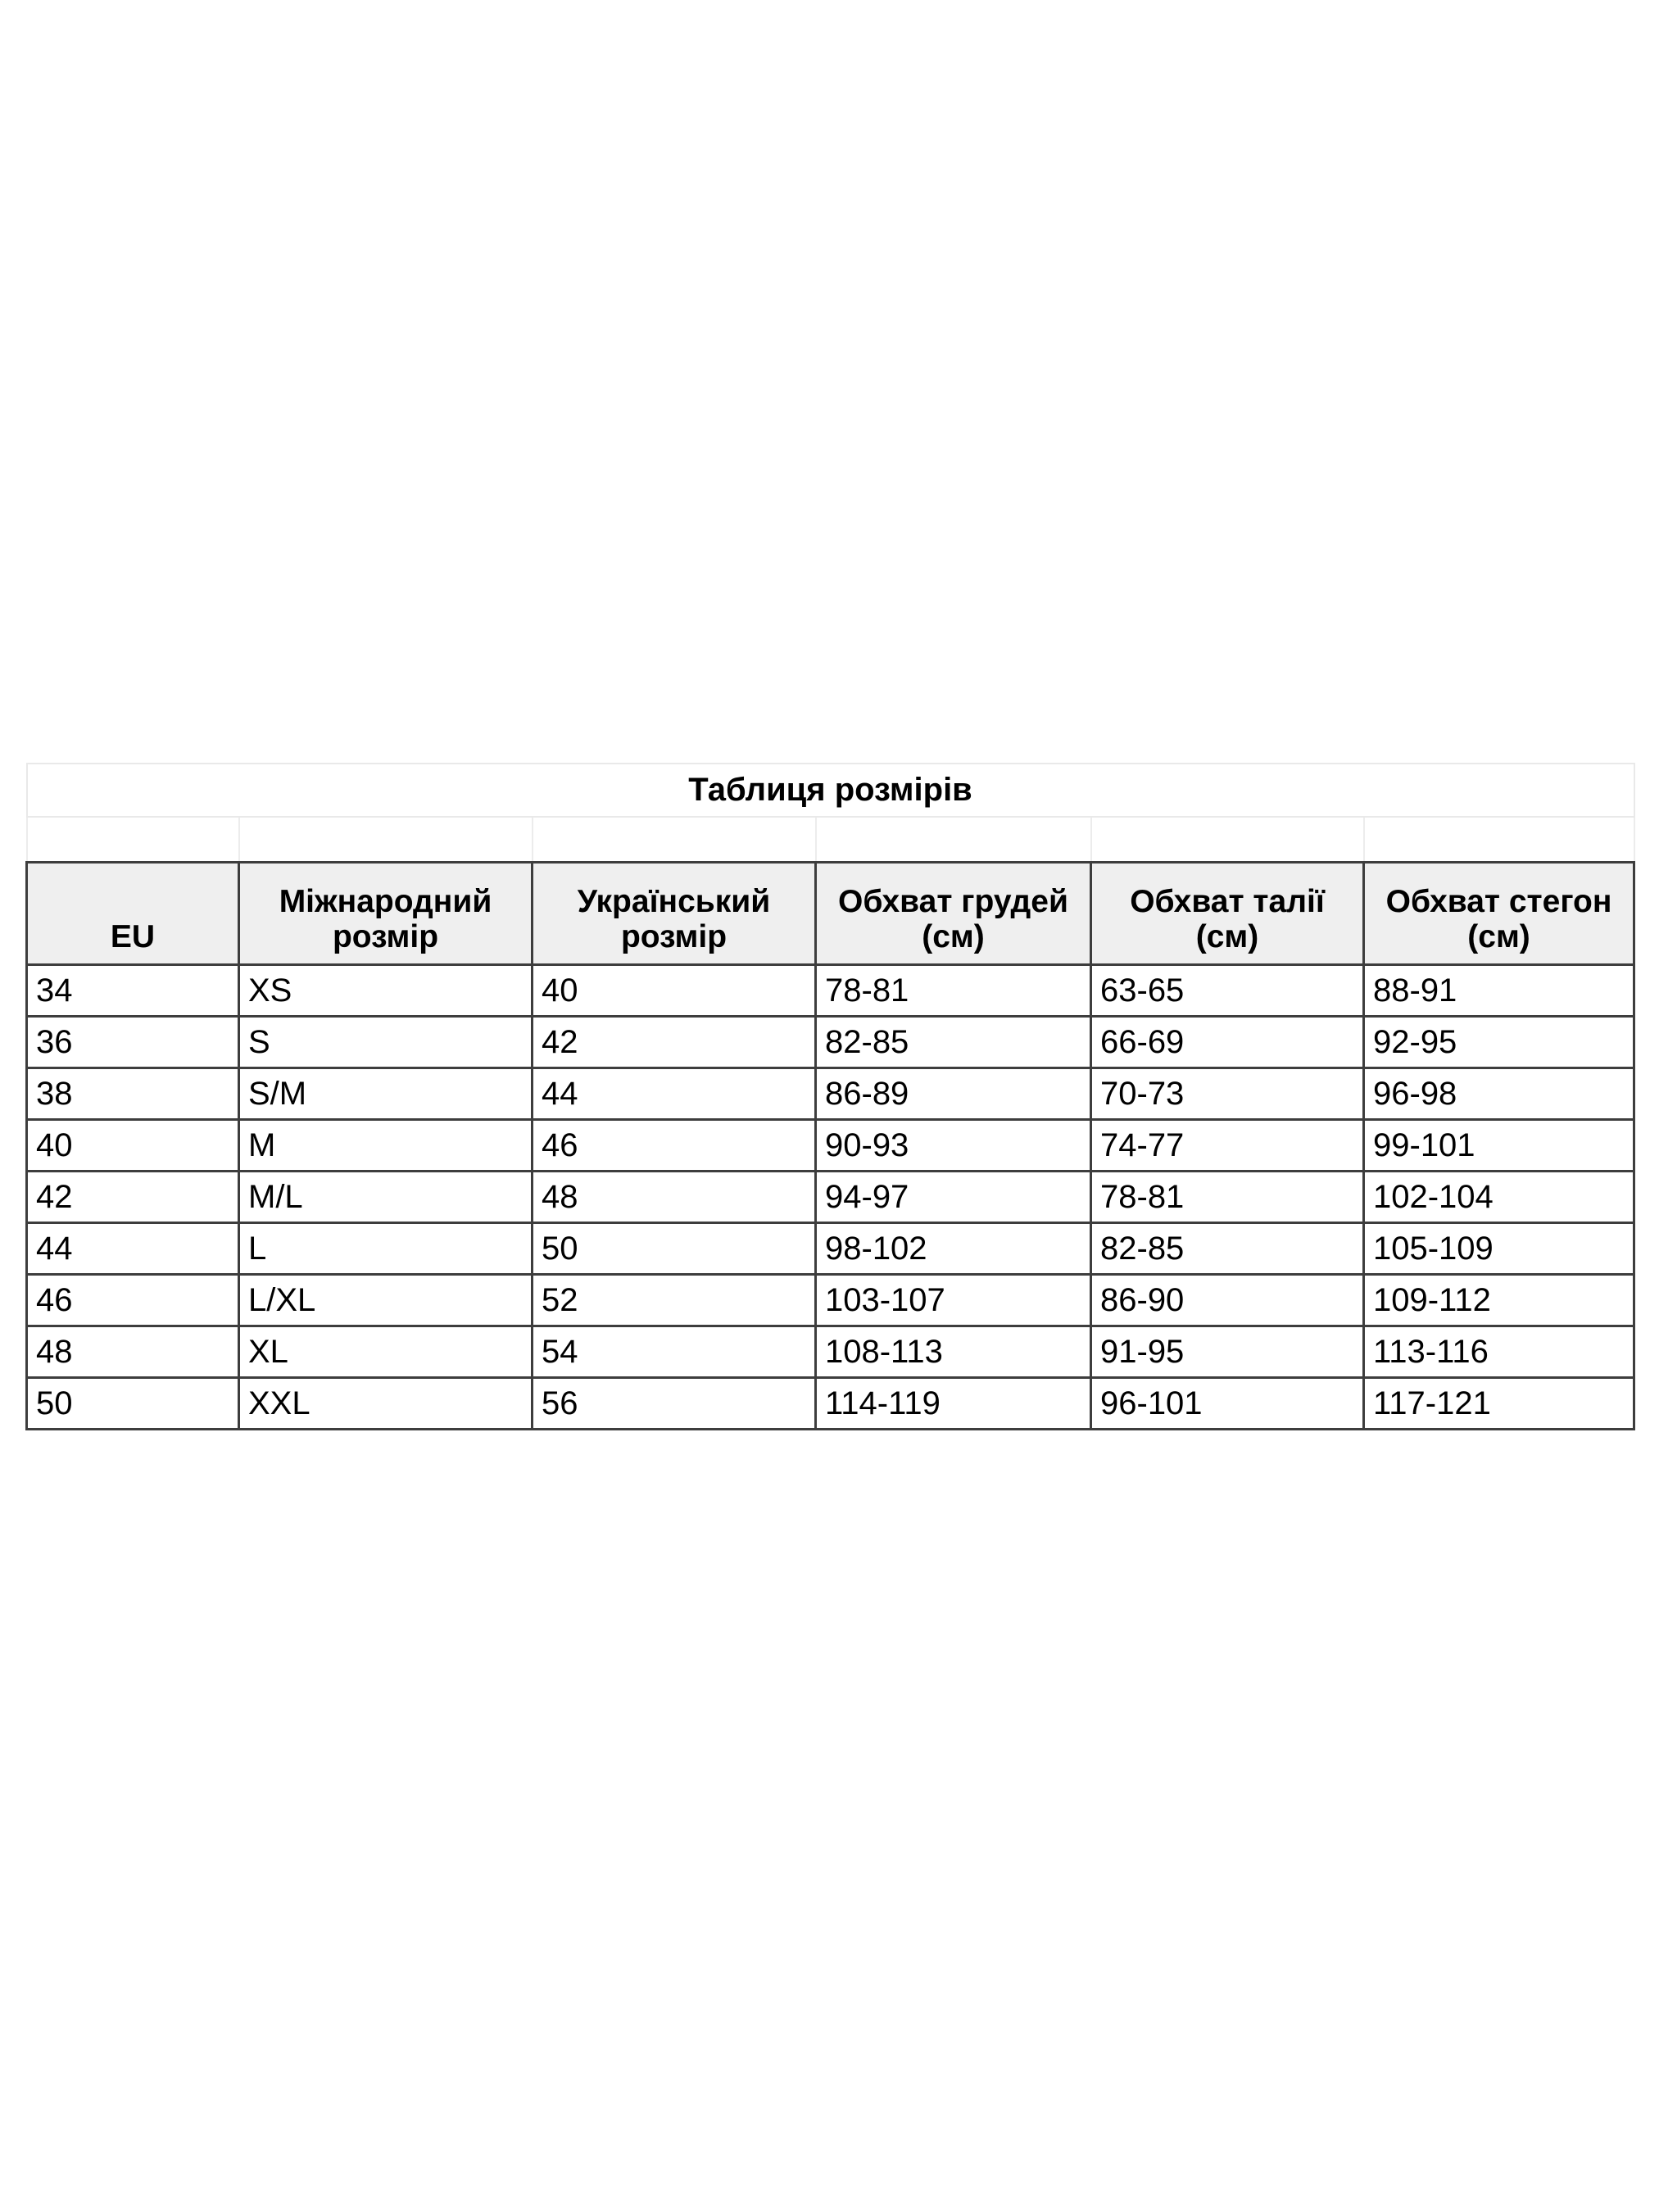 This screenshot has width=1659, height=2212. Describe the element at coordinates (132, 1403) in the screenshot. I see `cell-eu: 50` at that location.